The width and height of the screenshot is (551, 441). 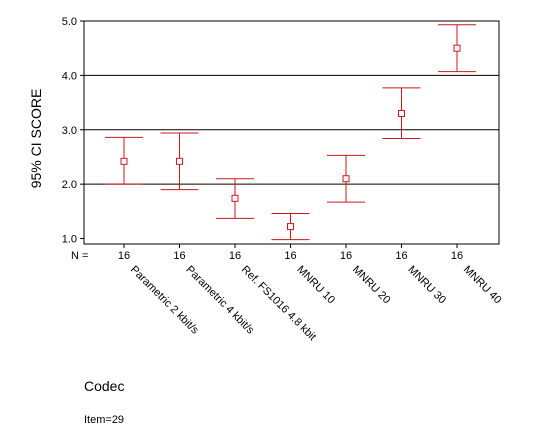 What do you see at coordinates (104, 420) in the screenshot?
I see `item-note: Item=29` at bounding box center [104, 420].